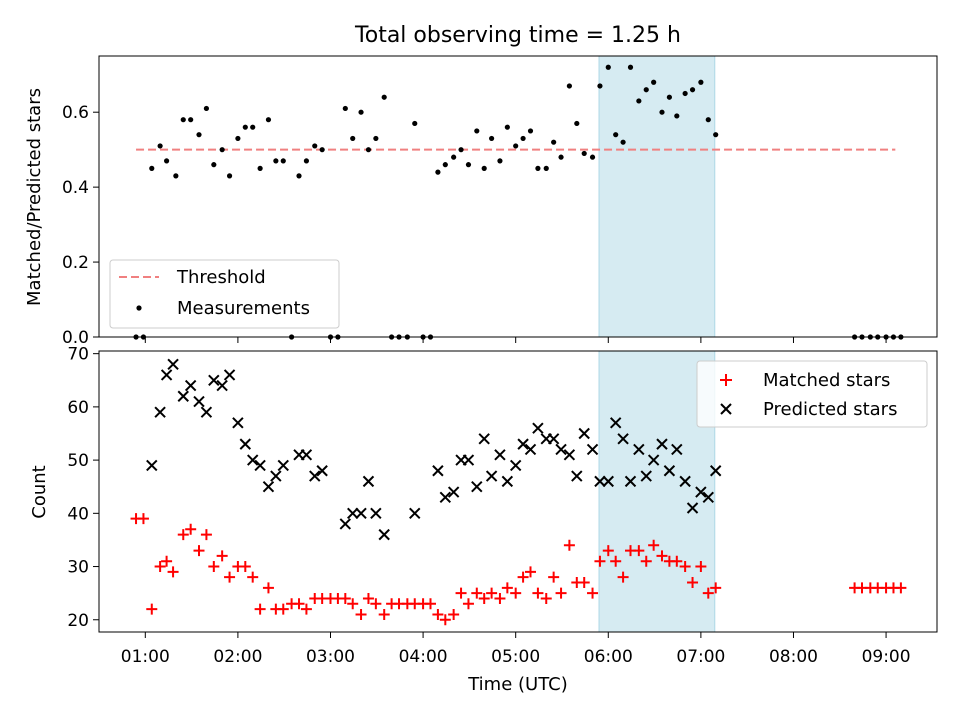 This screenshot has width=960, height=720. Describe the element at coordinates (330, 657) in the screenshot. I see `x-tick-label: 03:00` at that location.